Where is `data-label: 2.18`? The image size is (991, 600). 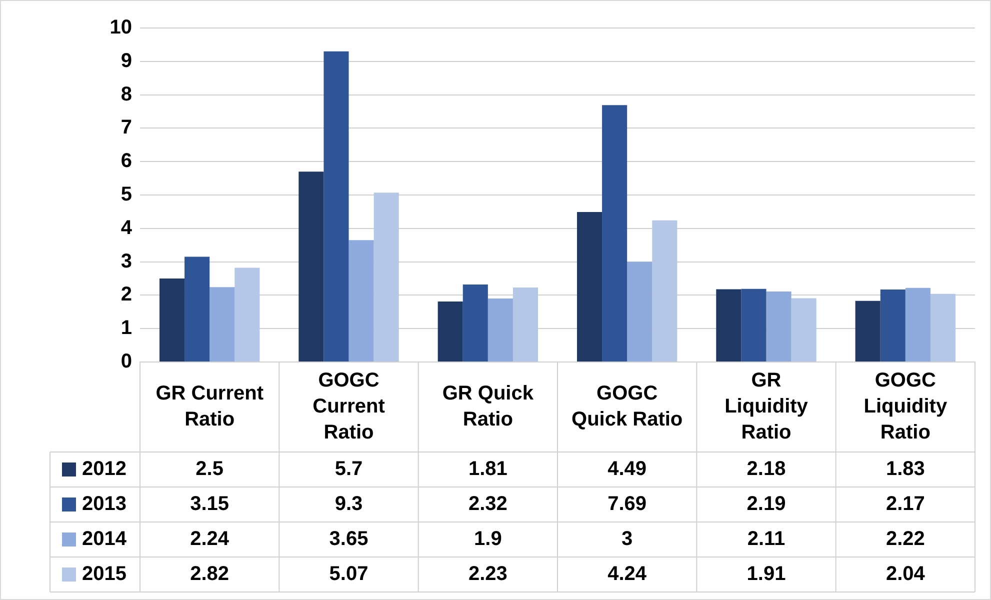
data-label: 2.18 is located at coordinates (766, 469).